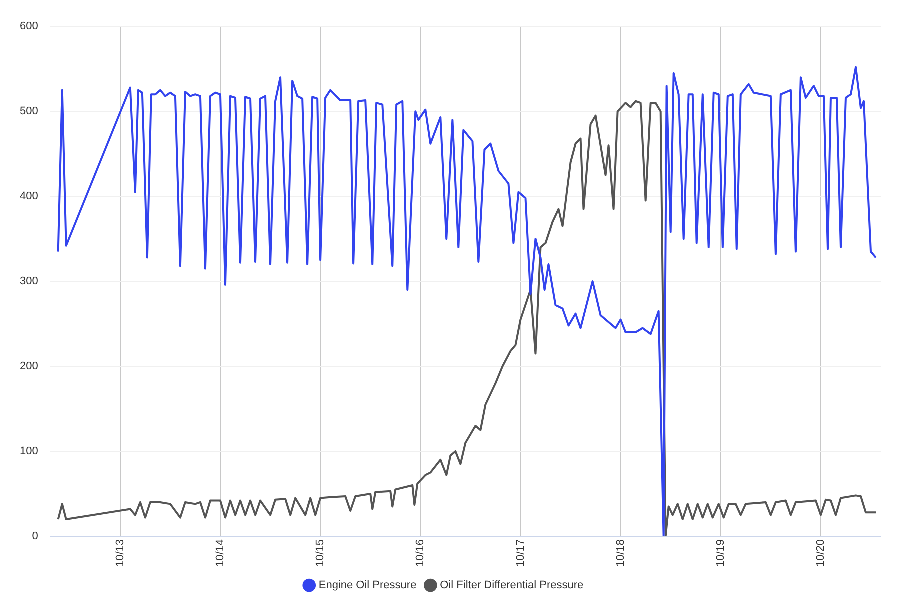 This screenshot has width=897, height=609. Describe the element at coordinates (620, 553) in the screenshot. I see `x-tick-label: 10/18` at that location.